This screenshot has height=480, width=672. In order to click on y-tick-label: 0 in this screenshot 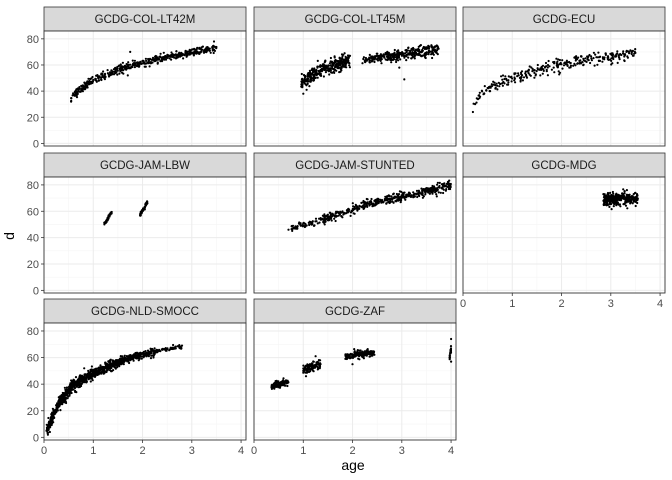, I will do `click(36, 291)`.